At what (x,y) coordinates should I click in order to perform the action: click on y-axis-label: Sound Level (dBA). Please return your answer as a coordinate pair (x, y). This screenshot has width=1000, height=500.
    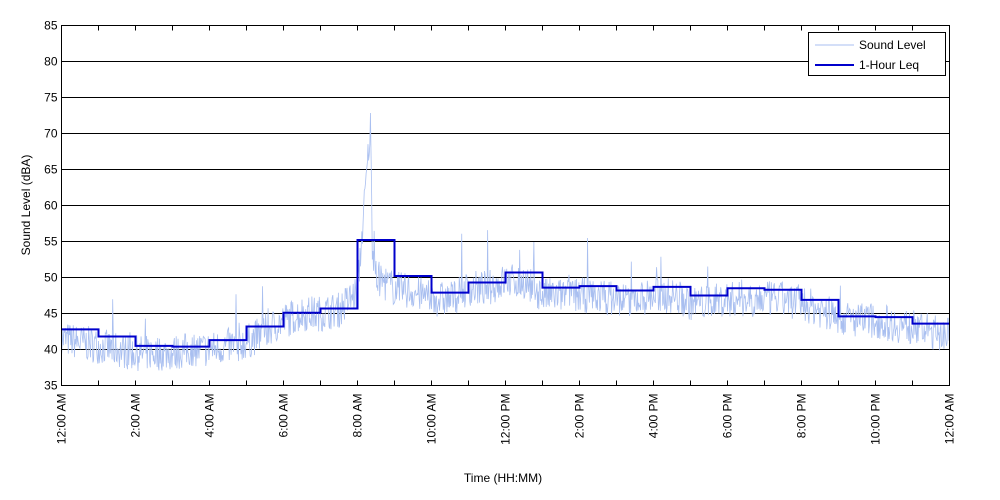
    Looking at the image, I should click on (26, 205).